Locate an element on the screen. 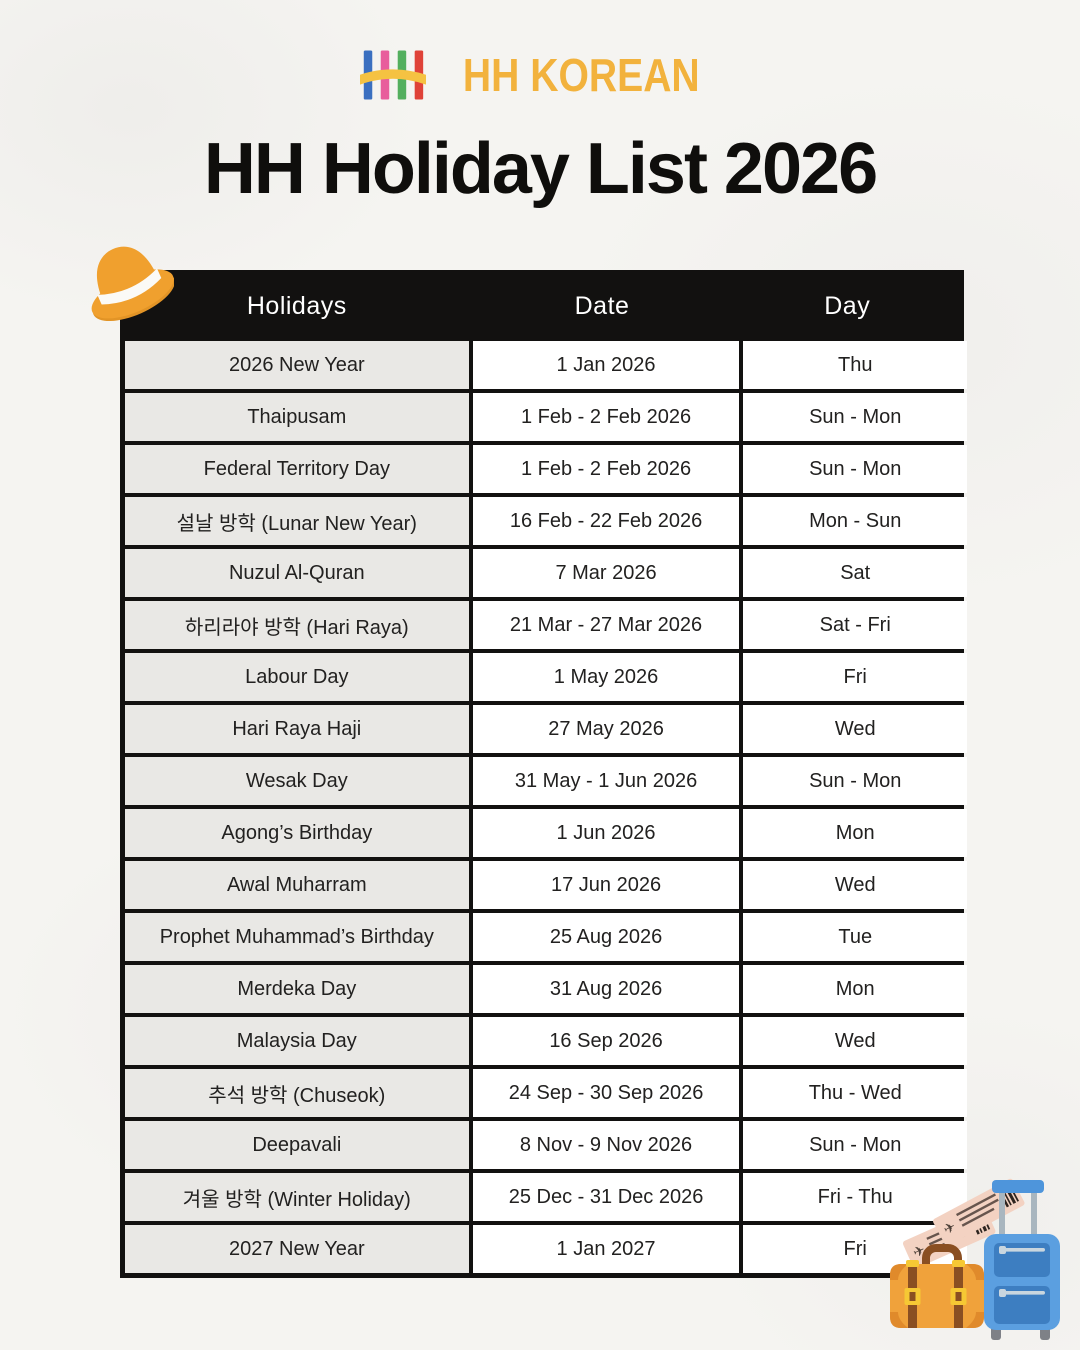  table-row: Wesak Day 31 May - 1 Jun 2026 Sun - Mon is located at coordinates (546, 781).